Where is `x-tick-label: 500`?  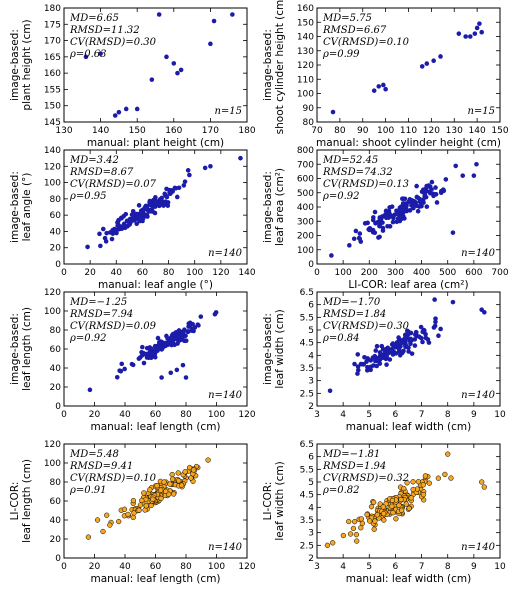
x-tick-label: 500 is located at coordinates (447, 273).